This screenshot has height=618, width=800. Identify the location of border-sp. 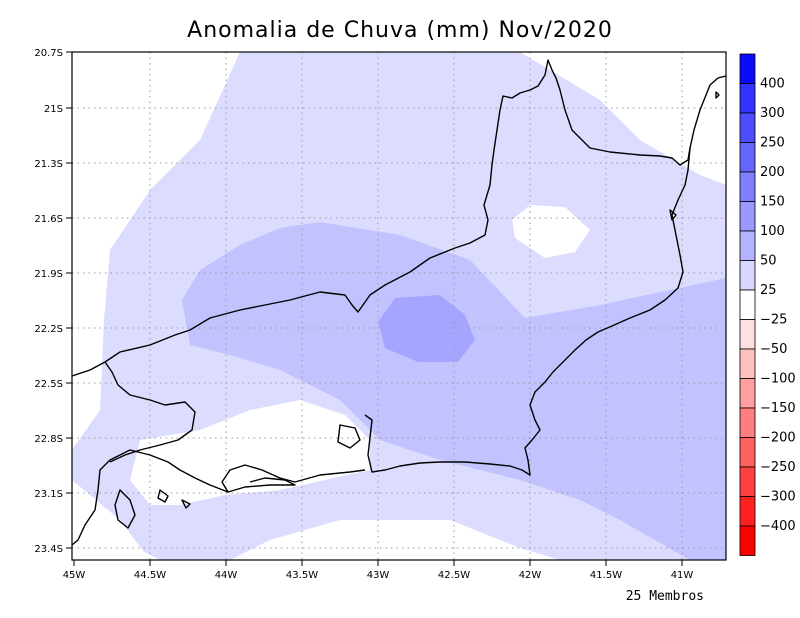
(150, 412).